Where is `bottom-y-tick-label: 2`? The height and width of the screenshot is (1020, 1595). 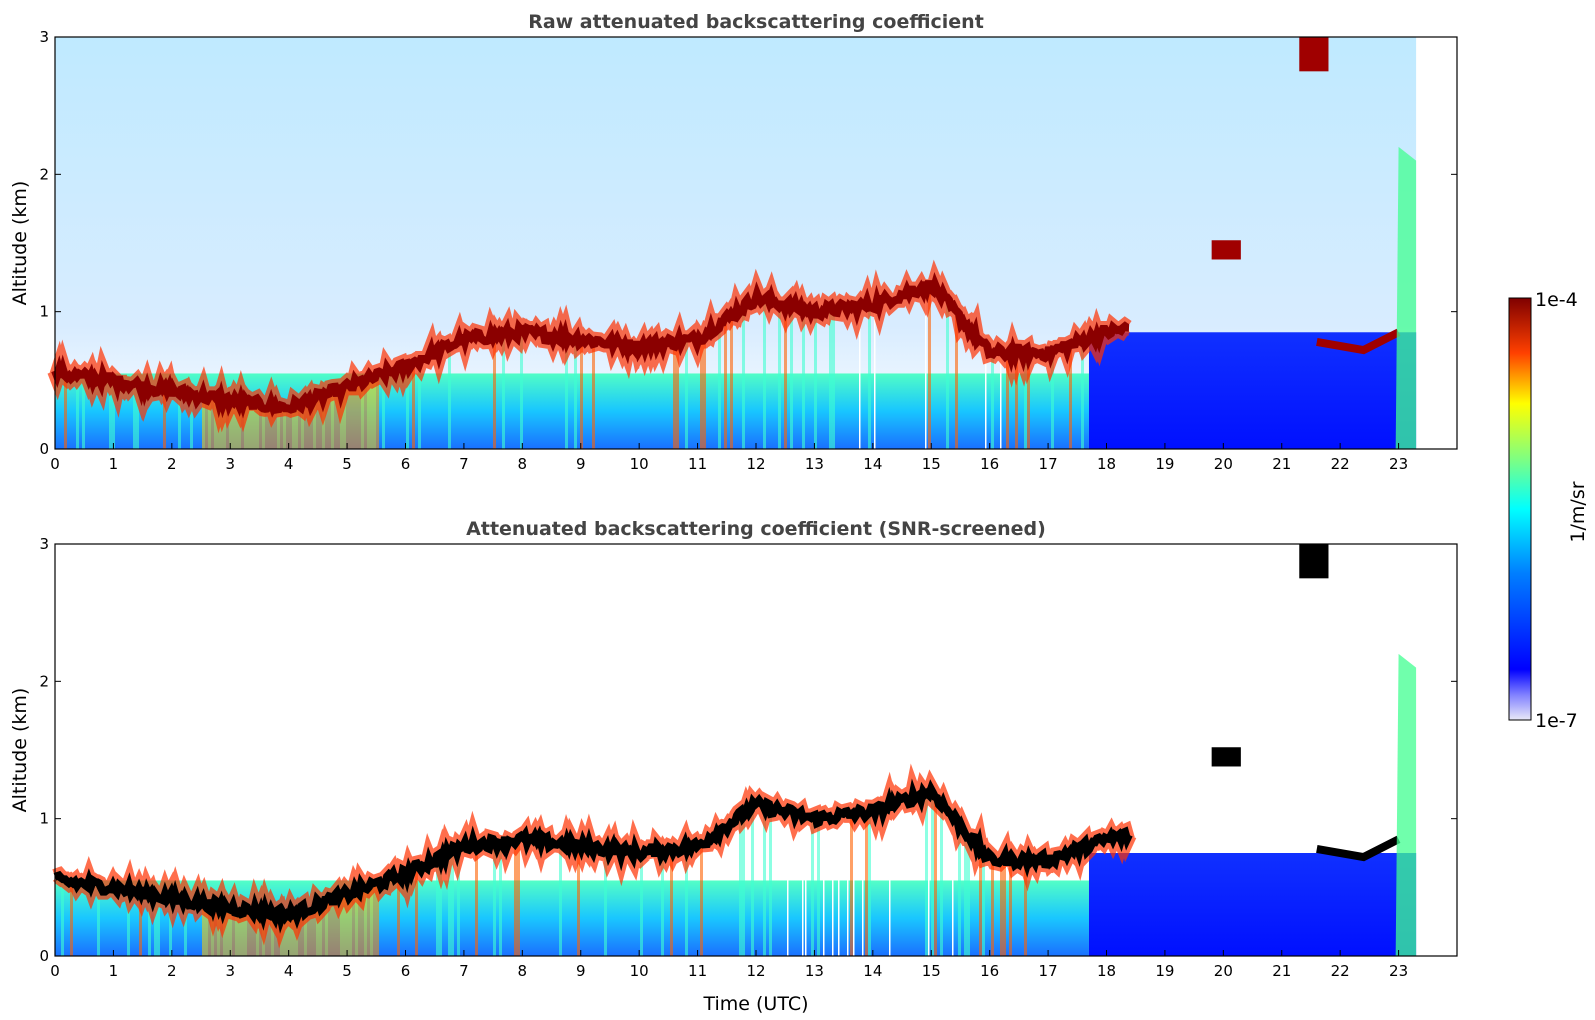 bottom-y-tick-label: 2 is located at coordinates (44, 681).